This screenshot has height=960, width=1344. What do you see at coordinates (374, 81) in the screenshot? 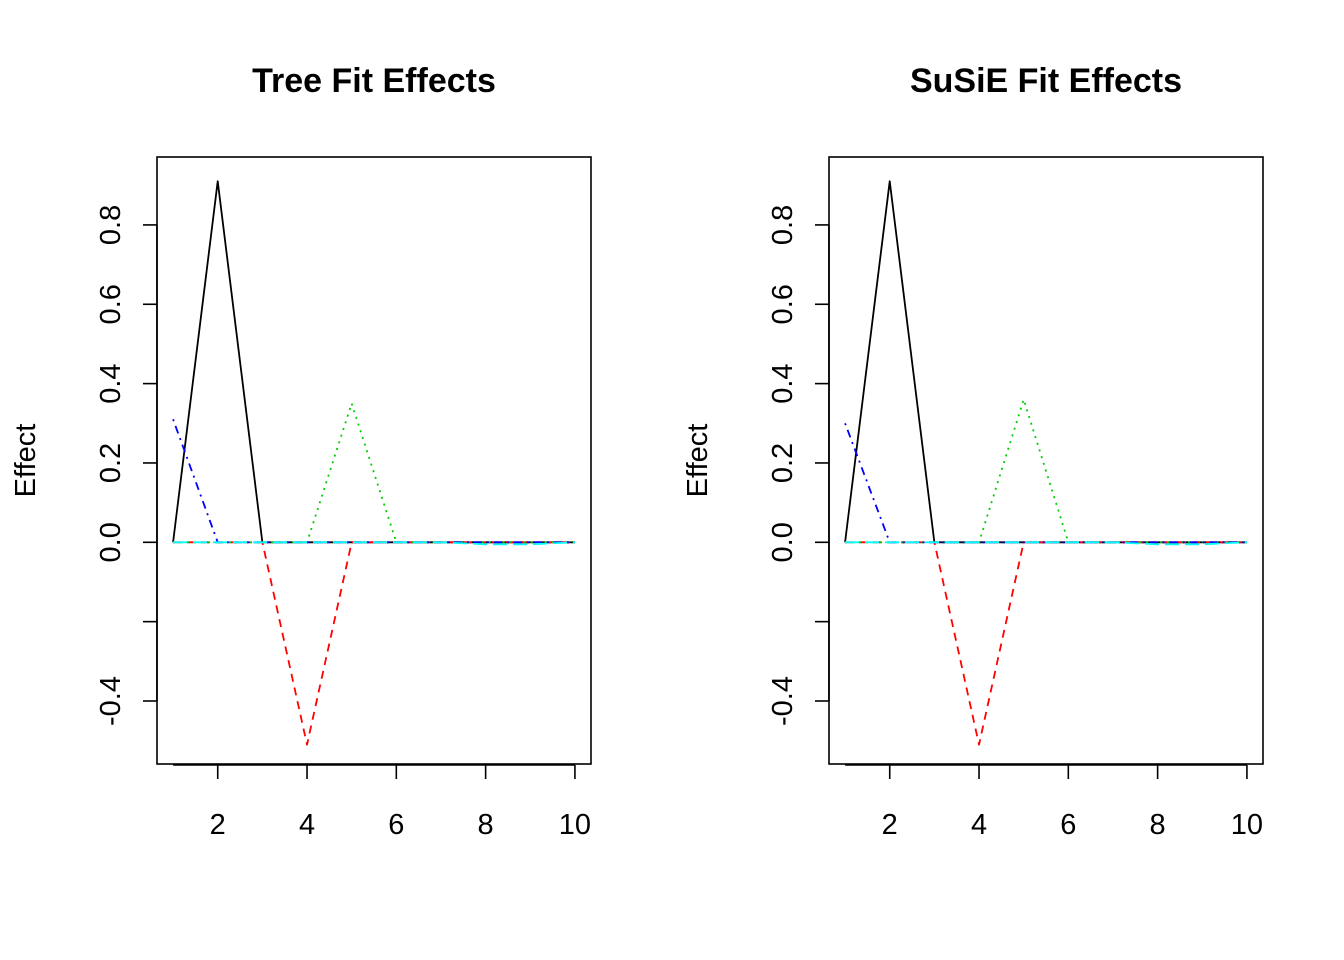
I see `chart-title: Tree Fit Effects` at bounding box center [374, 81].